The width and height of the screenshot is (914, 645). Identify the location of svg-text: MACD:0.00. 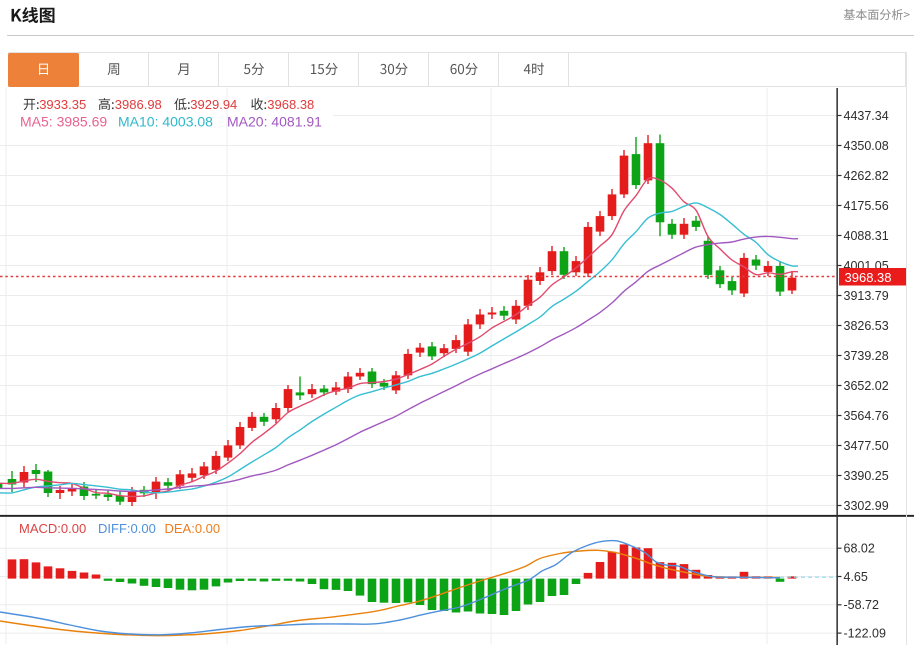
(52, 528).